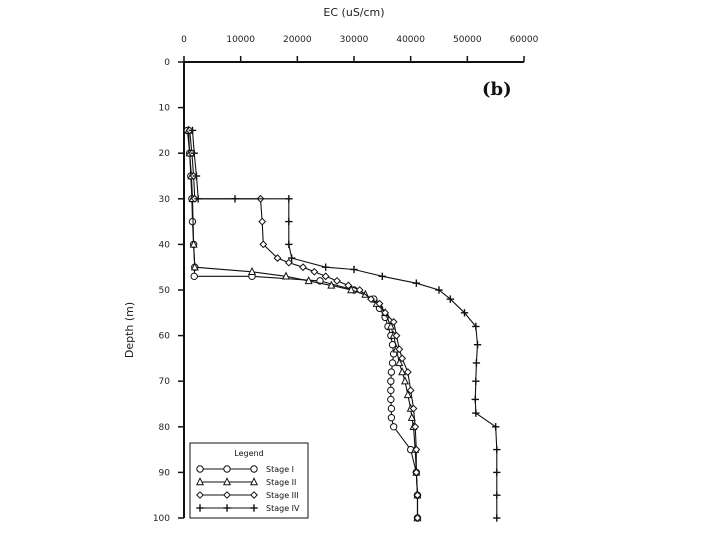 The image size is (720, 540). What do you see at coordinates (497, 89) in the screenshot?
I see `panel-label: (b)` at bounding box center [497, 89].